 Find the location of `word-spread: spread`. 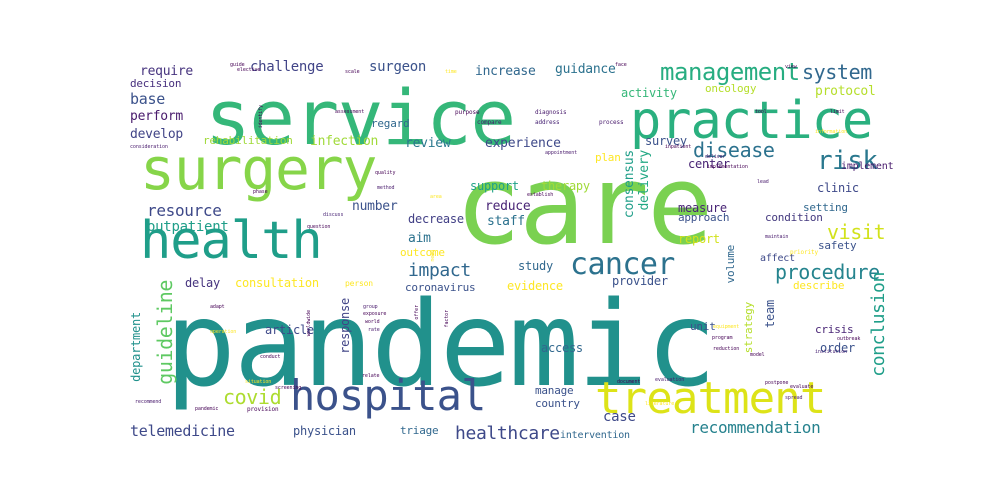

word-spread: spread is located at coordinates (794, 398).